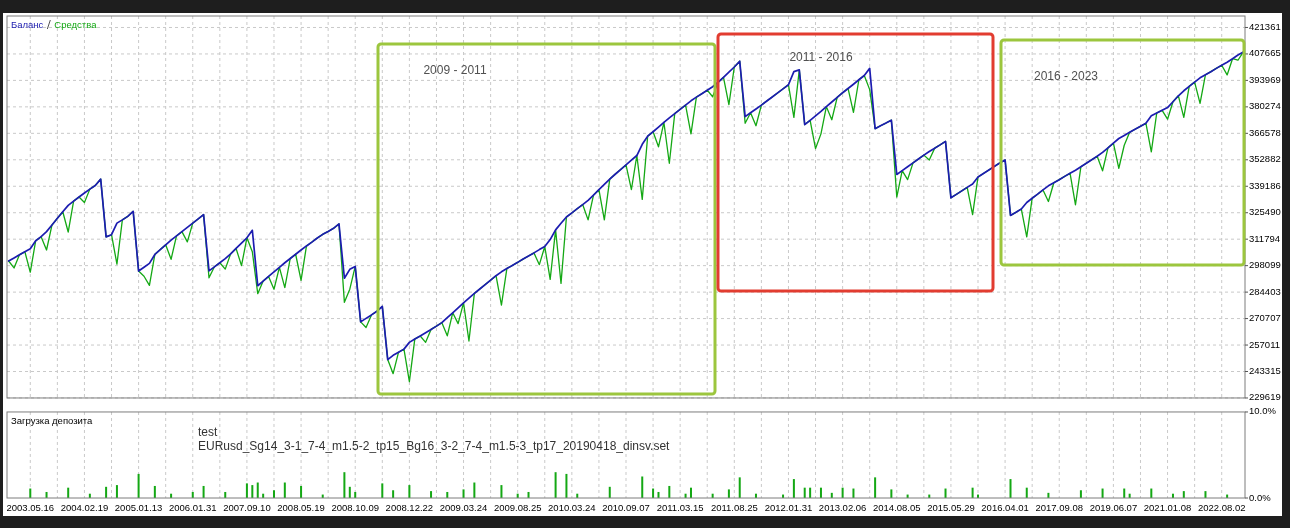  I want to click on y-tick-label: 393969, so click(1265, 79).